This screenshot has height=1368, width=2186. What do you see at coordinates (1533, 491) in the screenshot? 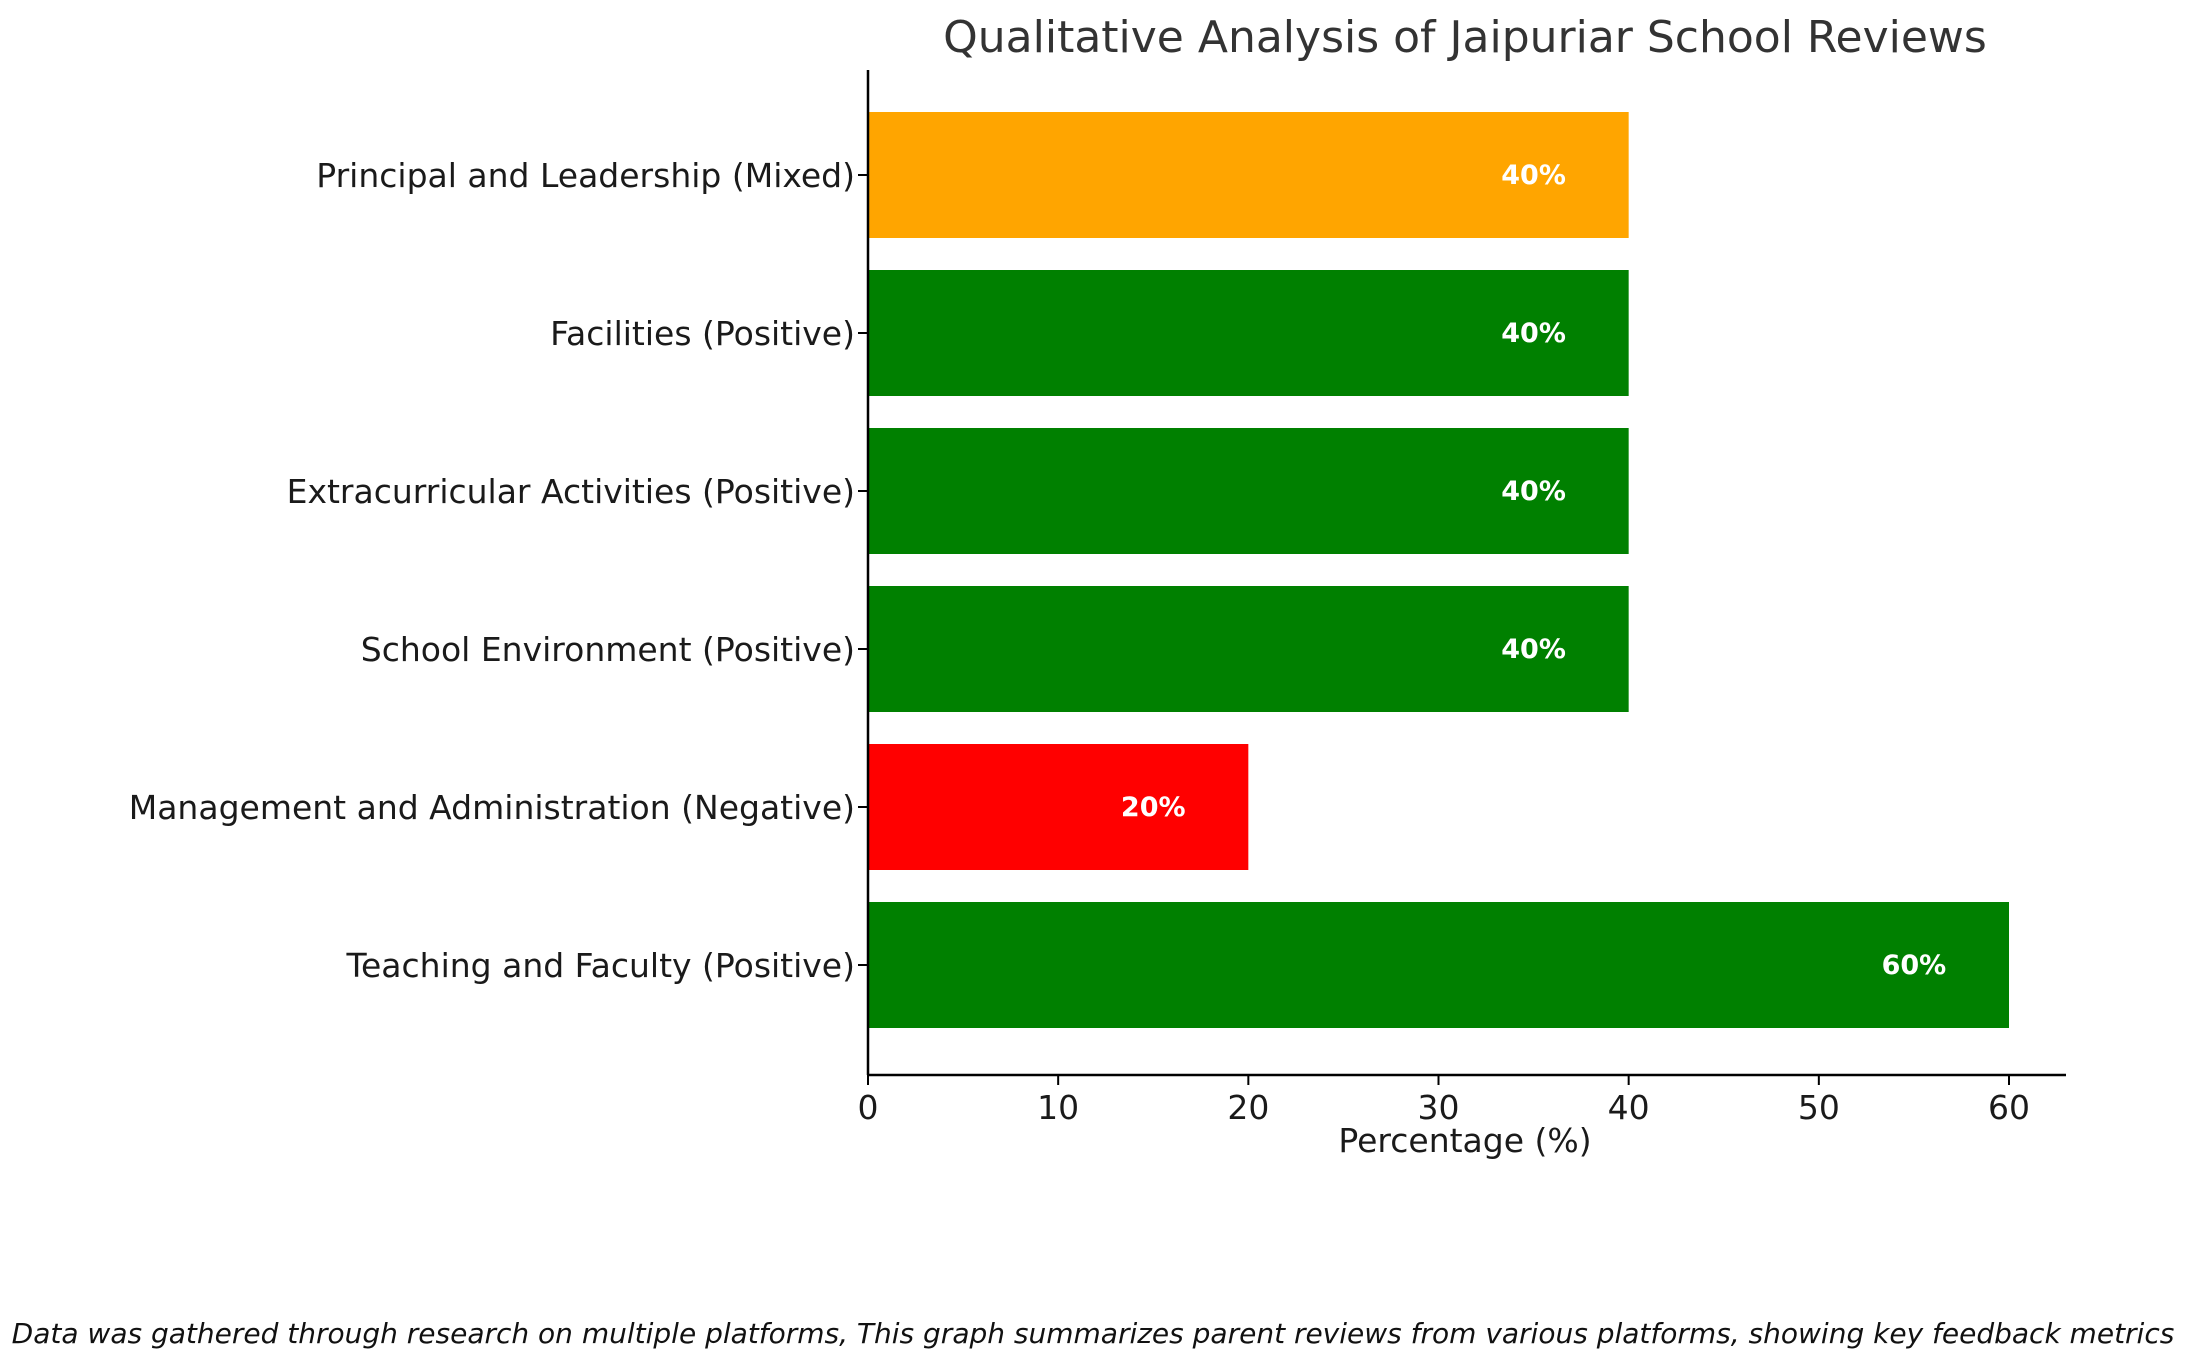
I see `data-label-3: 40%` at bounding box center [1533, 491].